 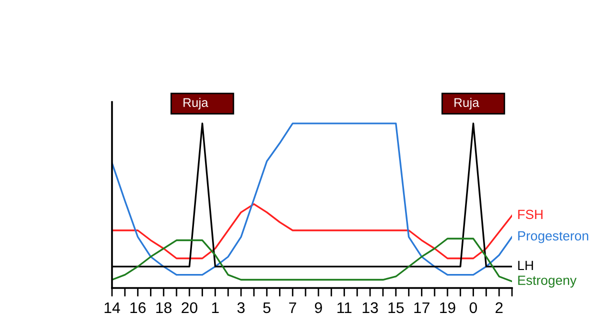 I want to click on x-tick-label: 16, so click(x=138, y=308).